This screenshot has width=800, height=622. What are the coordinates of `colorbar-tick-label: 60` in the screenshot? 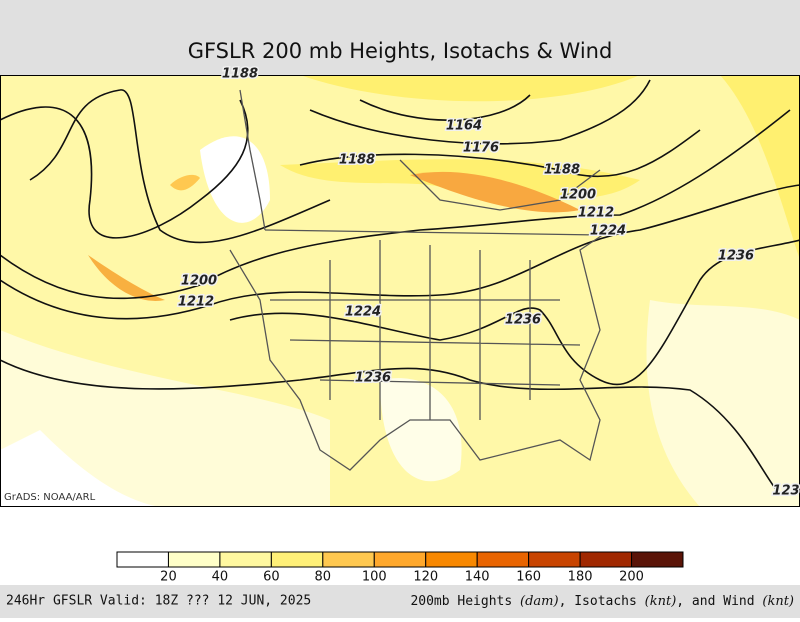 It's located at (271, 577).